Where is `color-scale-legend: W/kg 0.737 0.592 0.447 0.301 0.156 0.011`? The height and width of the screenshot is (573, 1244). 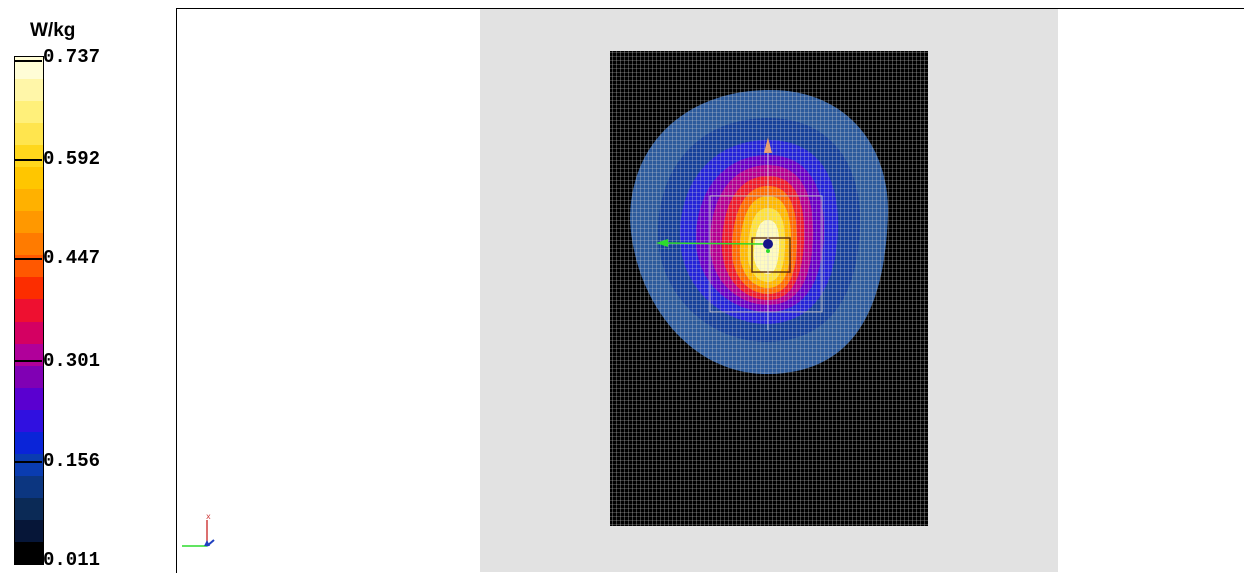
color-scale-legend: W/kg 0.737 0.592 0.447 0.301 0.156 0.011 is located at coordinates (85, 286).